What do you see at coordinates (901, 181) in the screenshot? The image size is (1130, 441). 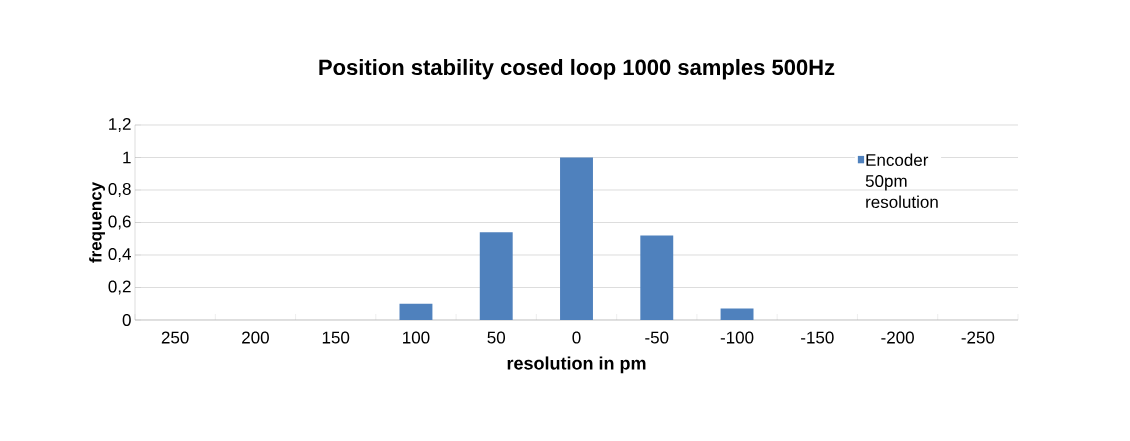 I see `legend-label: Encoder 50pm resolution` at bounding box center [901, 181].